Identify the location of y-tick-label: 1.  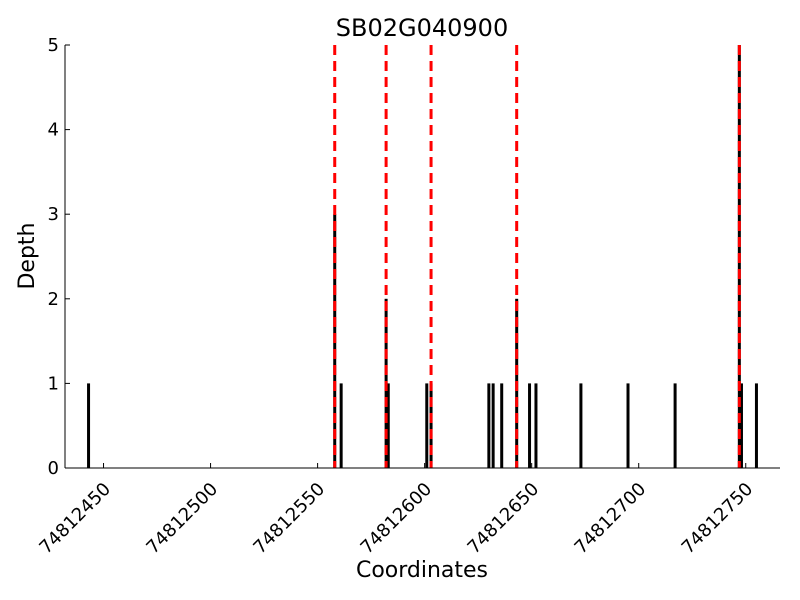
(53, 383).